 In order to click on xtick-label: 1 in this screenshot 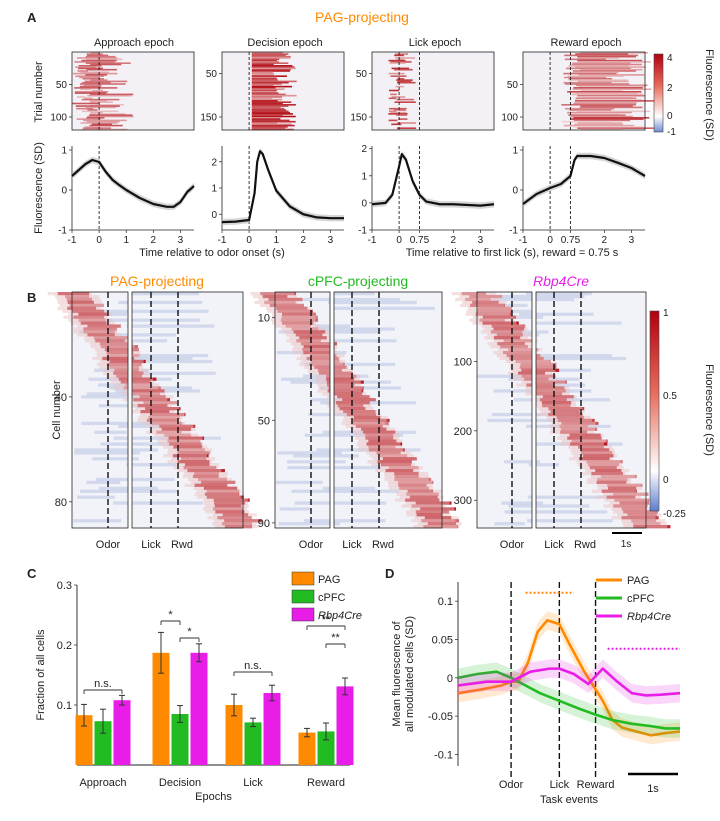, I will do `click(276, 240)`.